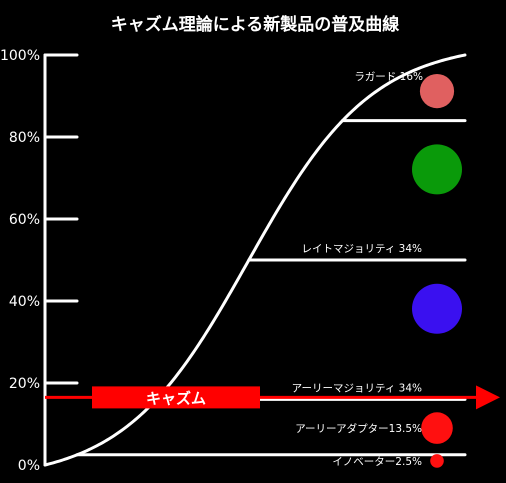 Image resolution: width=506 pixels, height=483 pixels. Describe the element at coordinates (20, 56) in the screenshot. I see `y-tick-label: 100%` at that location.